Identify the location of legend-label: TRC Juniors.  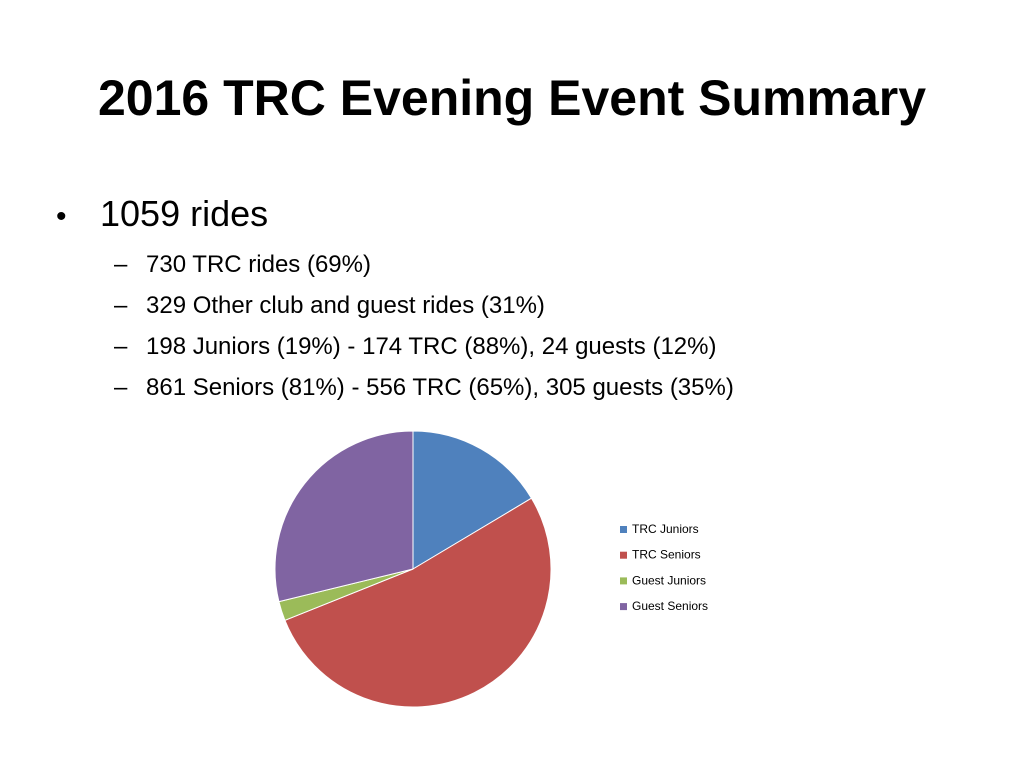
(665, 529).